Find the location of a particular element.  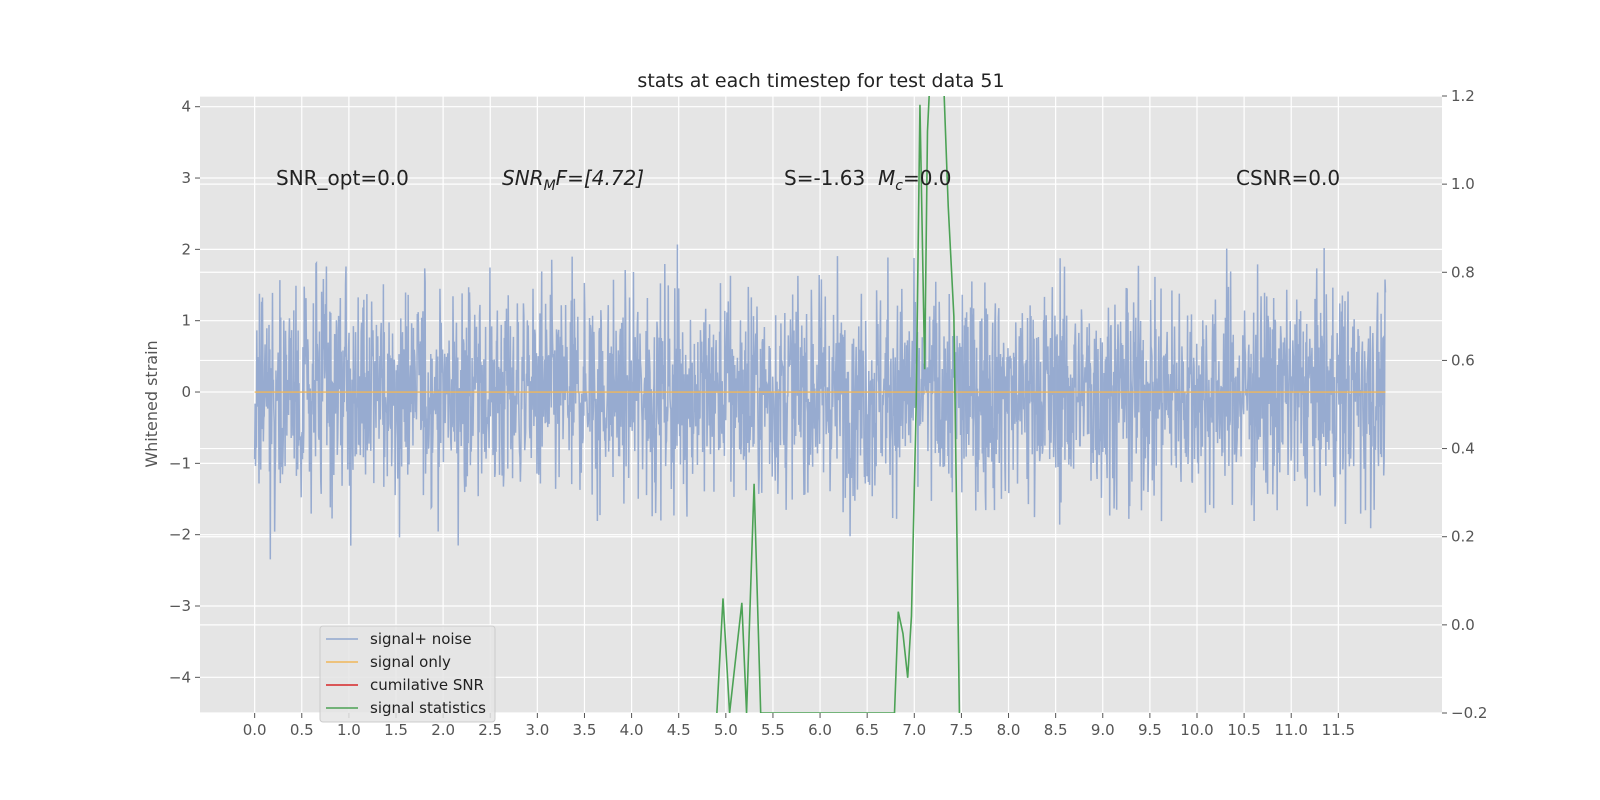

annotation-snr-mf-prefix: SNR is located at coordinates (523, 178).